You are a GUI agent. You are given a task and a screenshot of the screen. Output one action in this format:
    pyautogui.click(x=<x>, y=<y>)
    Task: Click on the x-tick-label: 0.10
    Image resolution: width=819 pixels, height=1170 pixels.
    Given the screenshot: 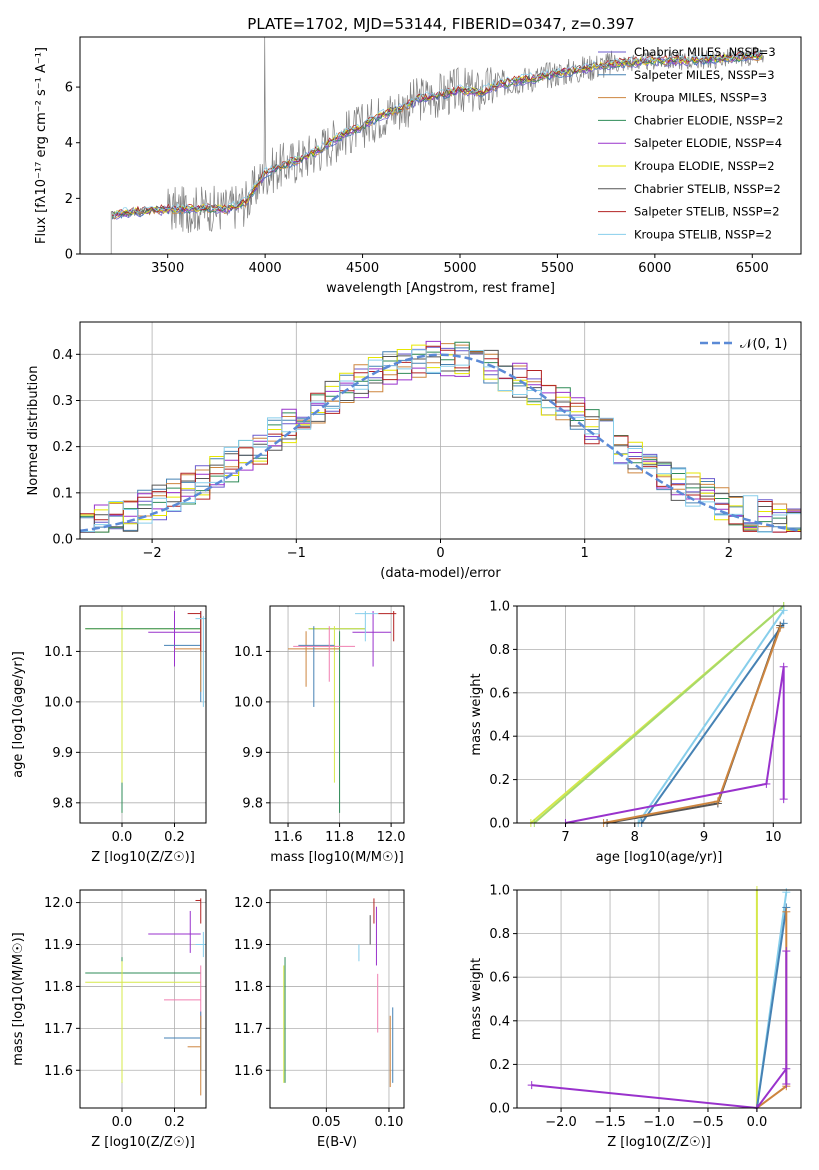 What is the action you would take?
    pyautogui.click(x=388, y=1122)
    